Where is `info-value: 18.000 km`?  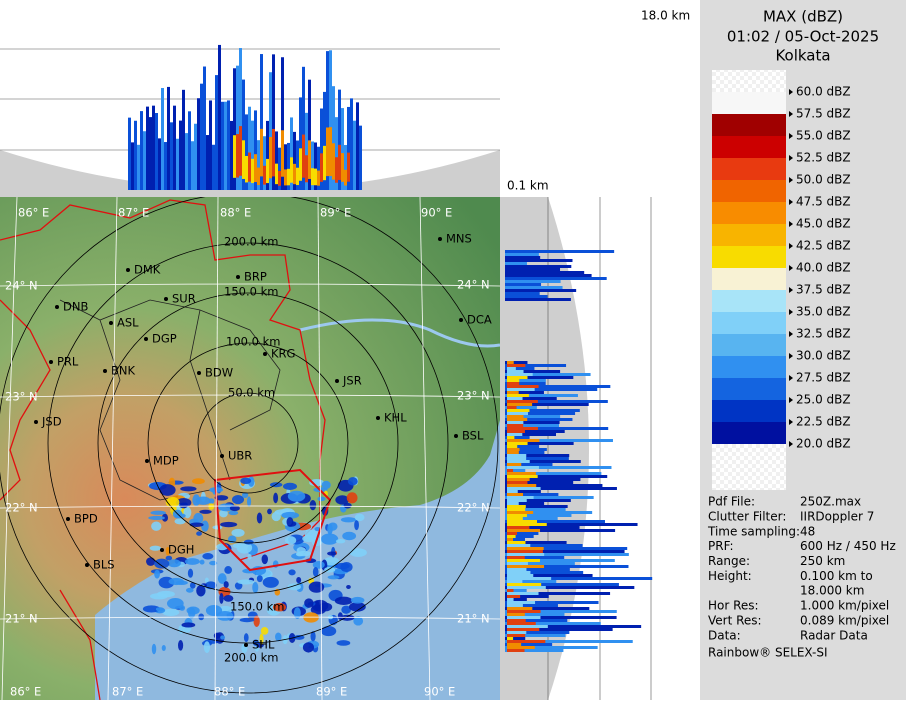 info-value: 18.000 km is located at coordinates (832, 591).